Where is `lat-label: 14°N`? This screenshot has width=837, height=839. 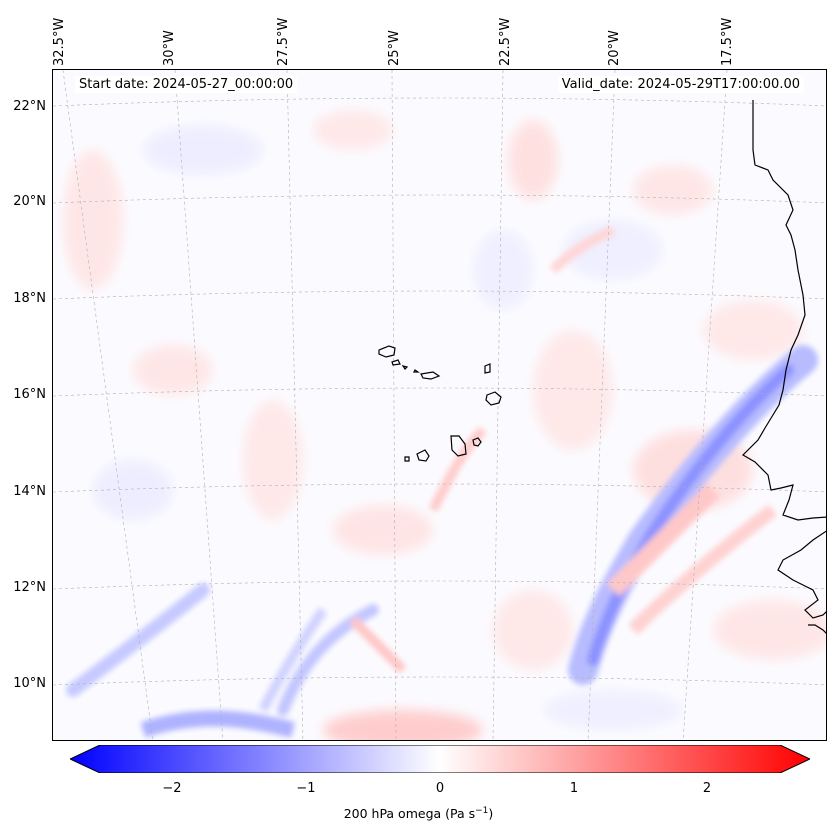 lat-label: 14°N is located at coordinates (29, 491).